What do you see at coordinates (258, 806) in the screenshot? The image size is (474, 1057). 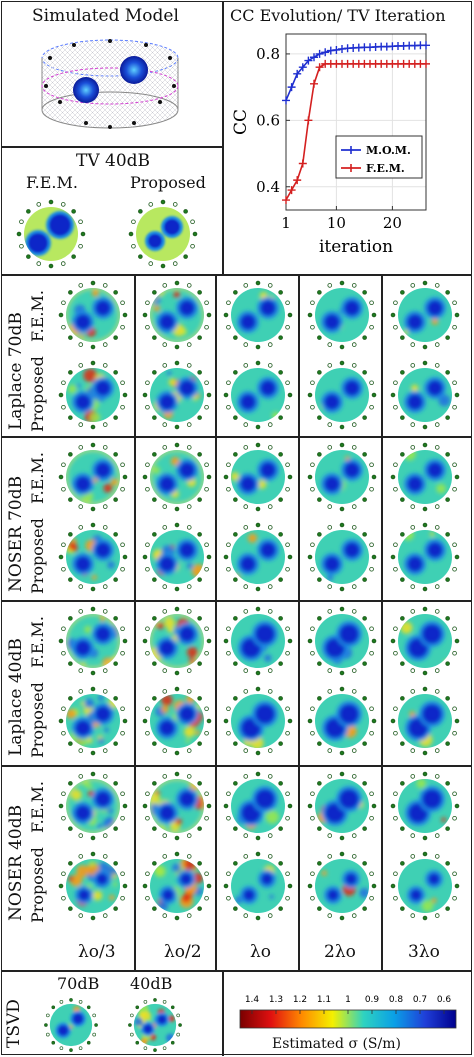 I see `recon-g3-r0-c2` at bounding box center [258, 806].